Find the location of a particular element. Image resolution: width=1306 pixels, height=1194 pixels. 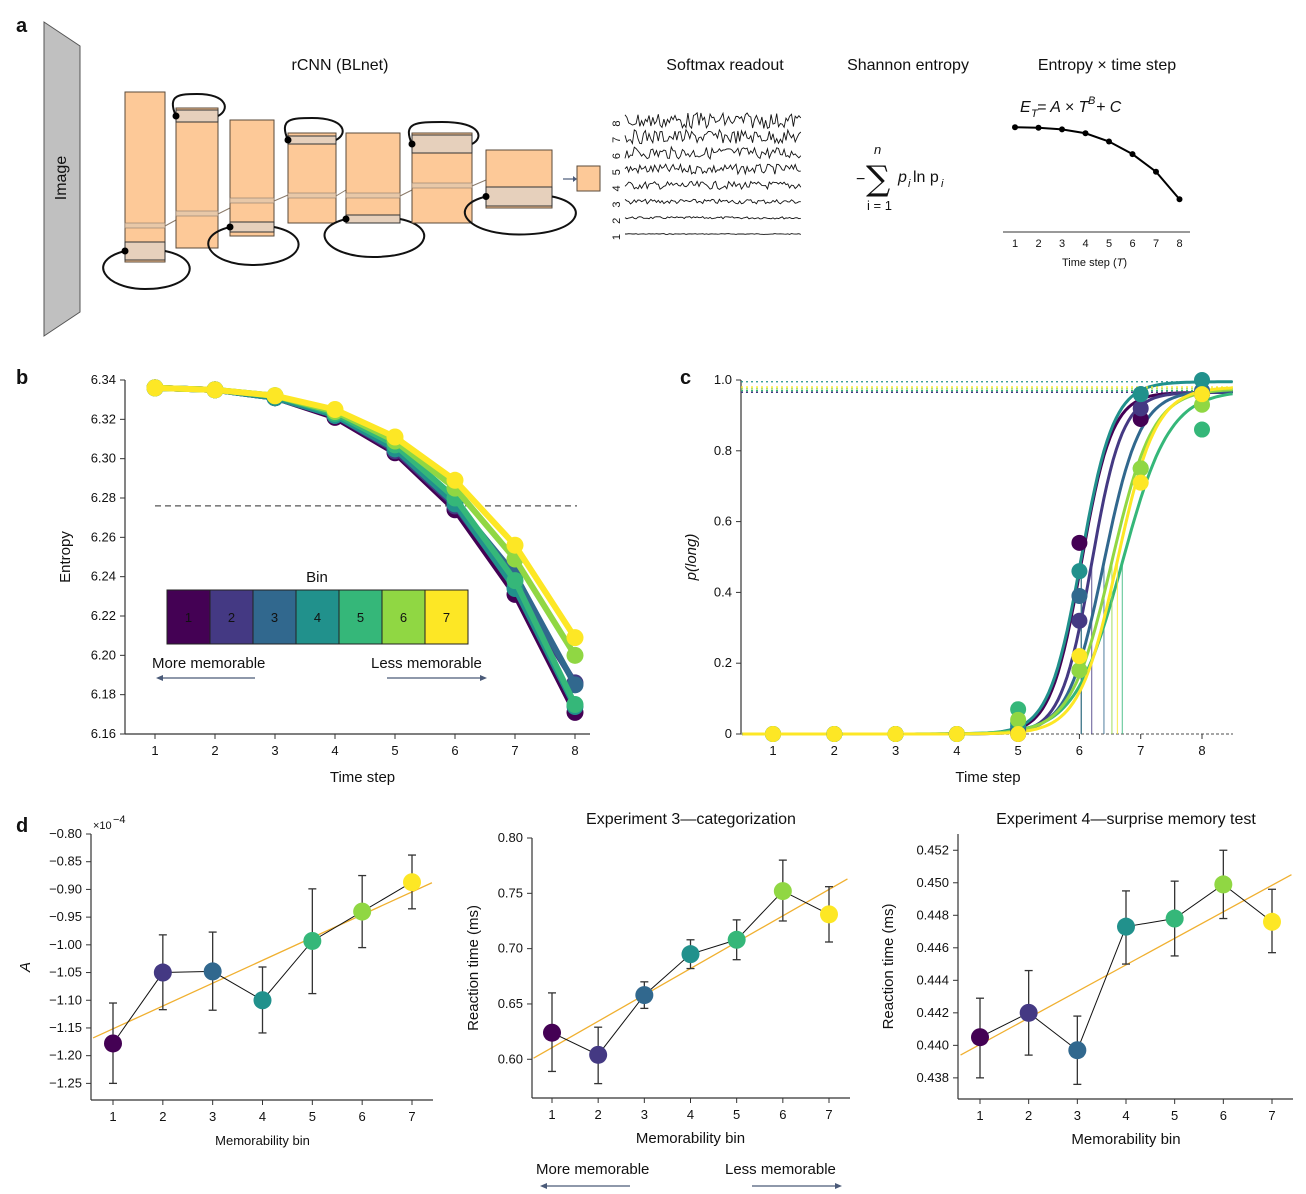

x-tick-label: 8 is located at coordinates (1201, 750).